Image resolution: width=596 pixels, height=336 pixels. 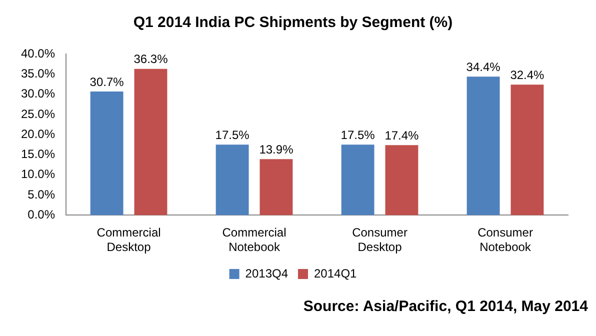 I want to click on y-tick-label: 20.0%, so click(x=38, y=133).